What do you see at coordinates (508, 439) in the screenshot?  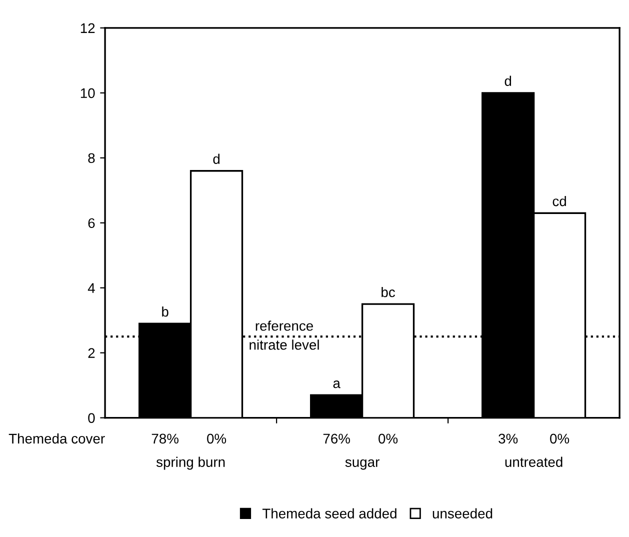 I see `text: 3%` at bounding box center [508, 439].